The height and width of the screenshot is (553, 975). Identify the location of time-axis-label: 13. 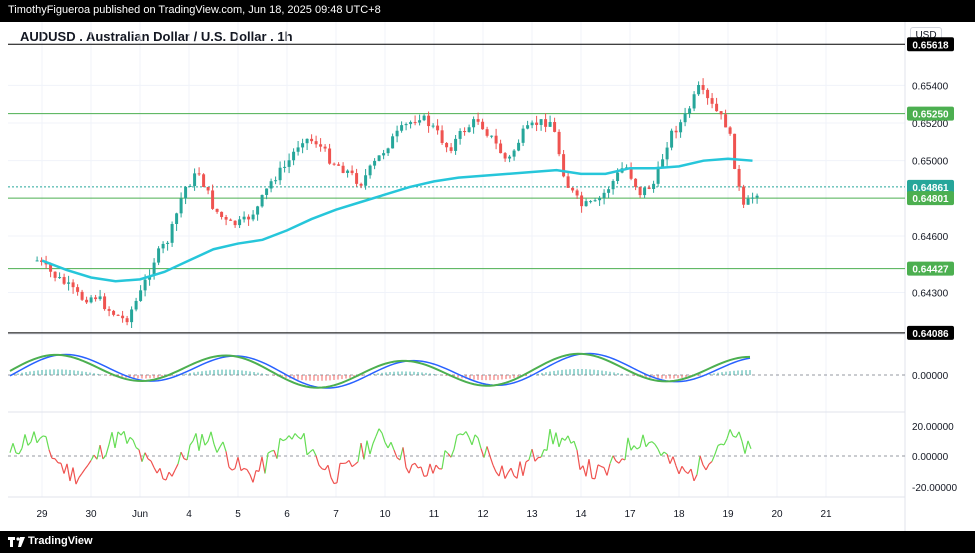
(532, 514).